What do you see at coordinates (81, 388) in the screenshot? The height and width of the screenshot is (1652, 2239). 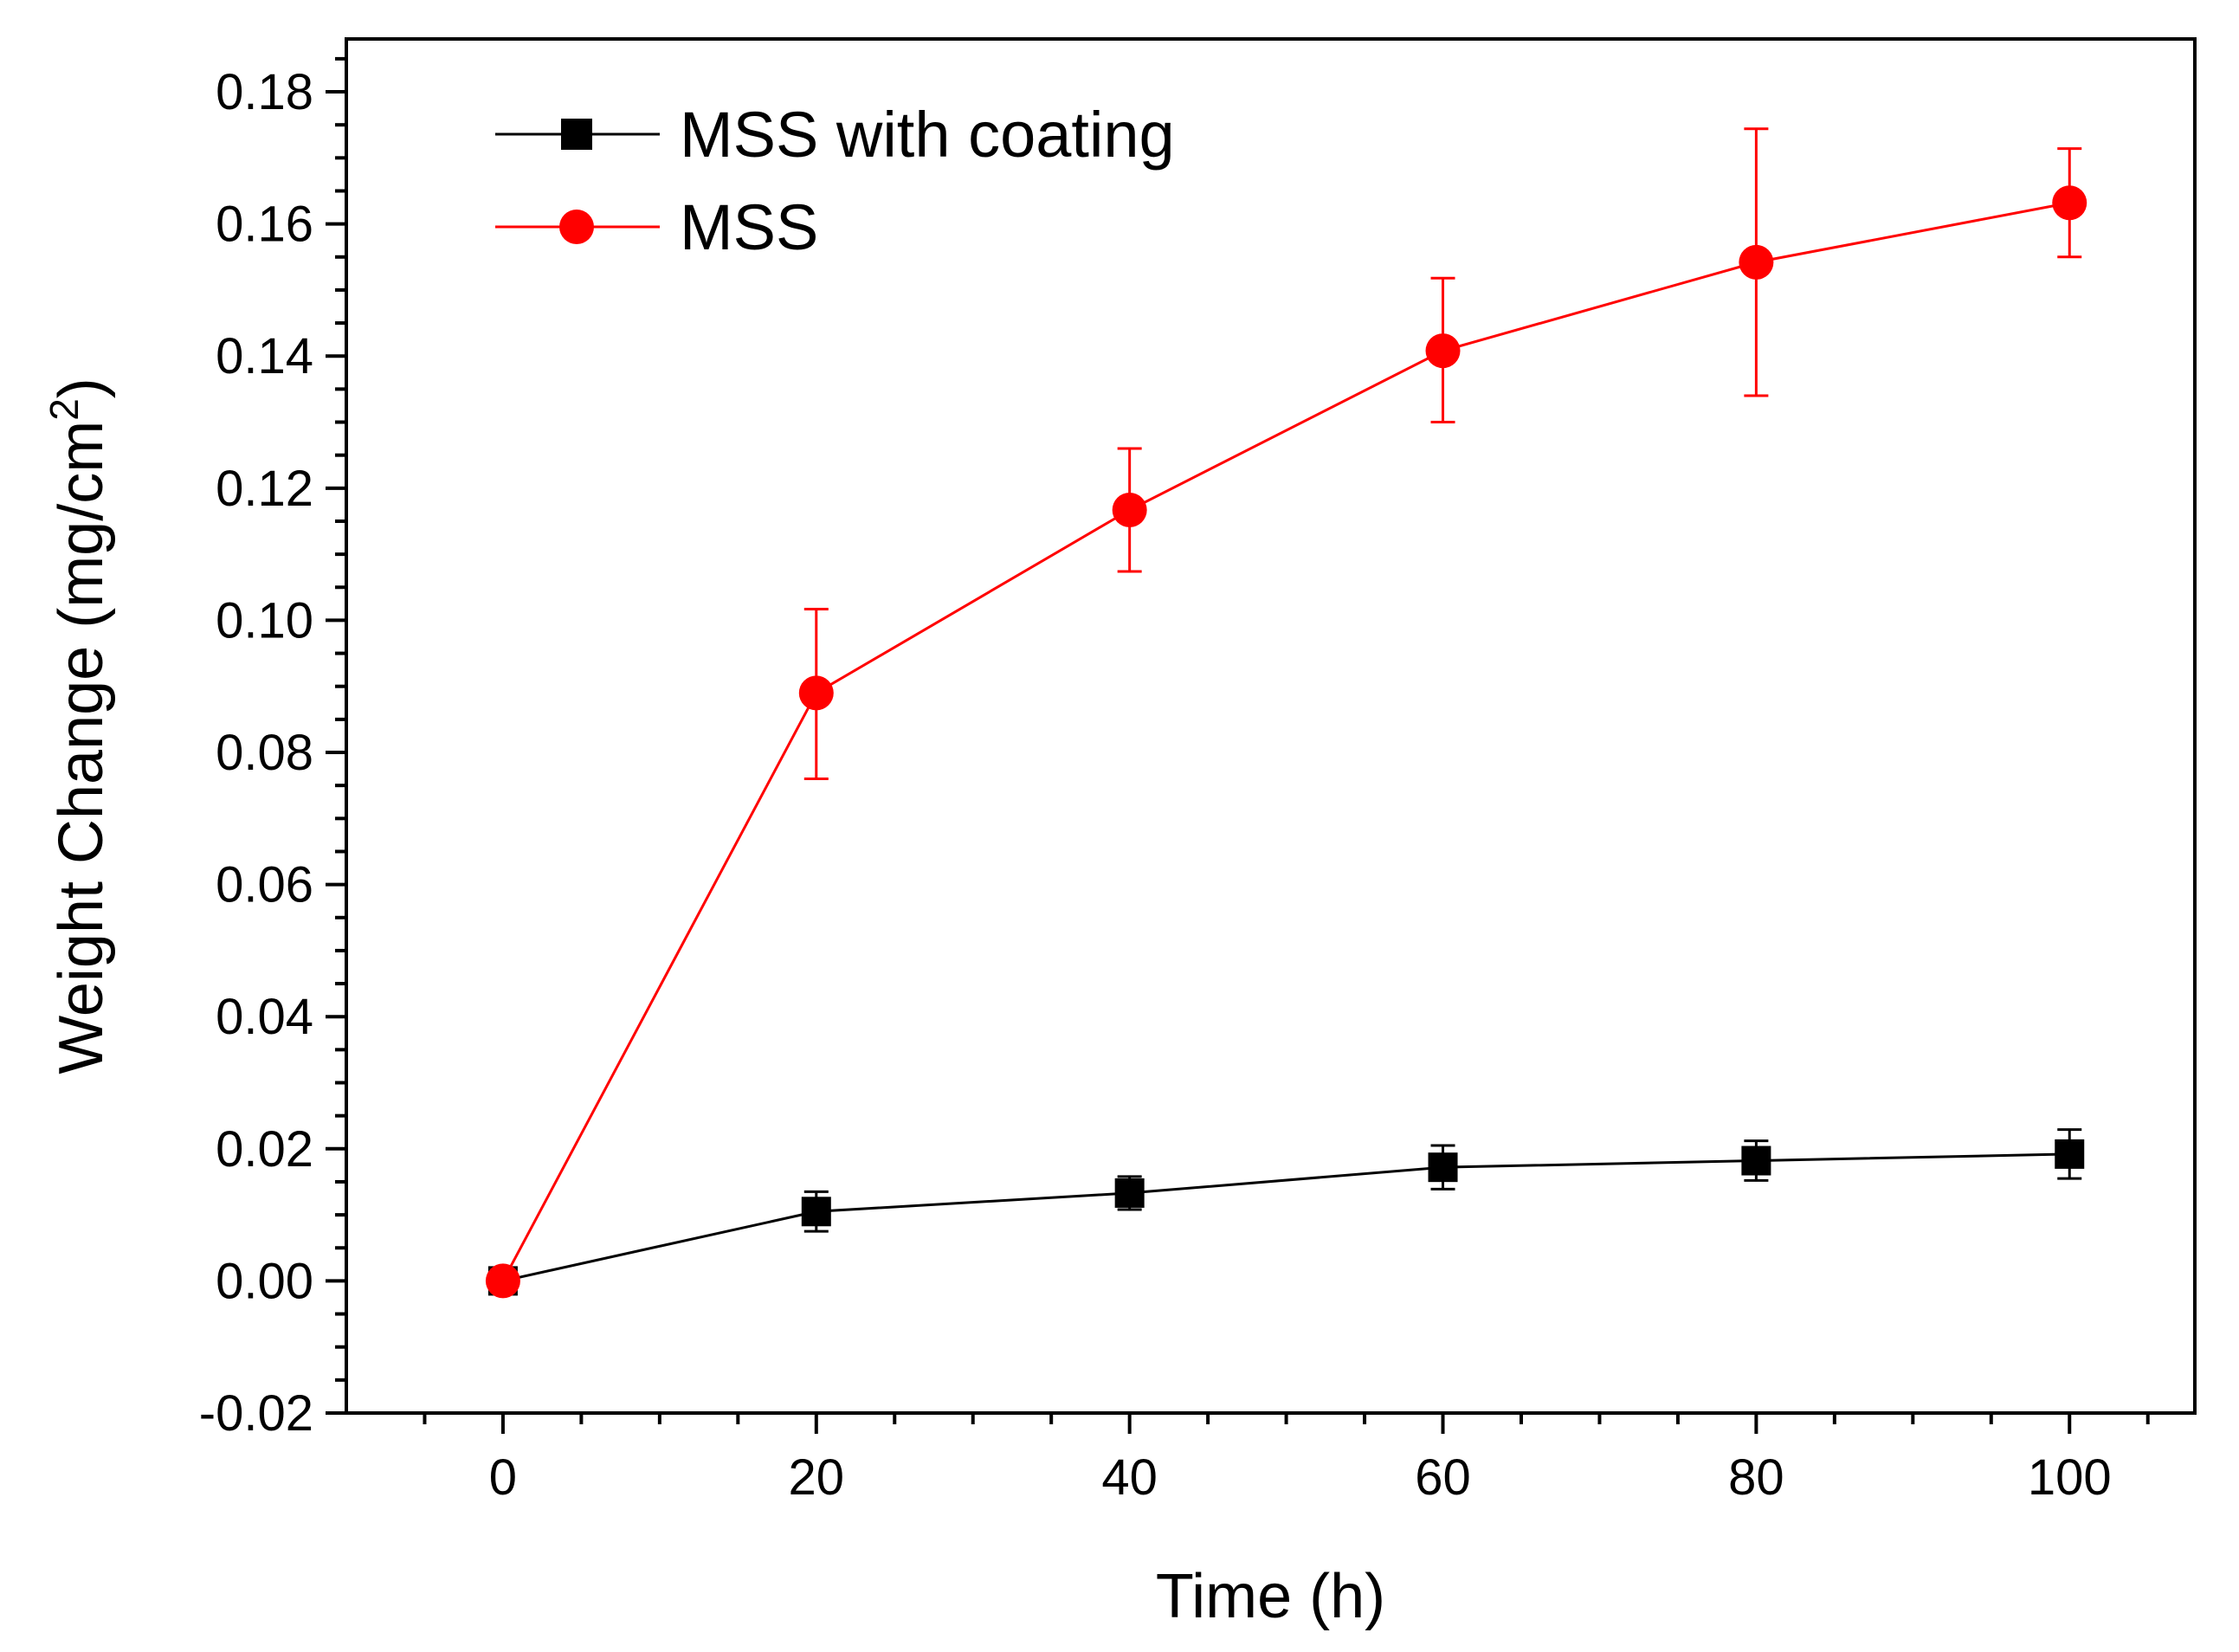 I see `y-axis-title-close: )` at bounding box center [81, 388].